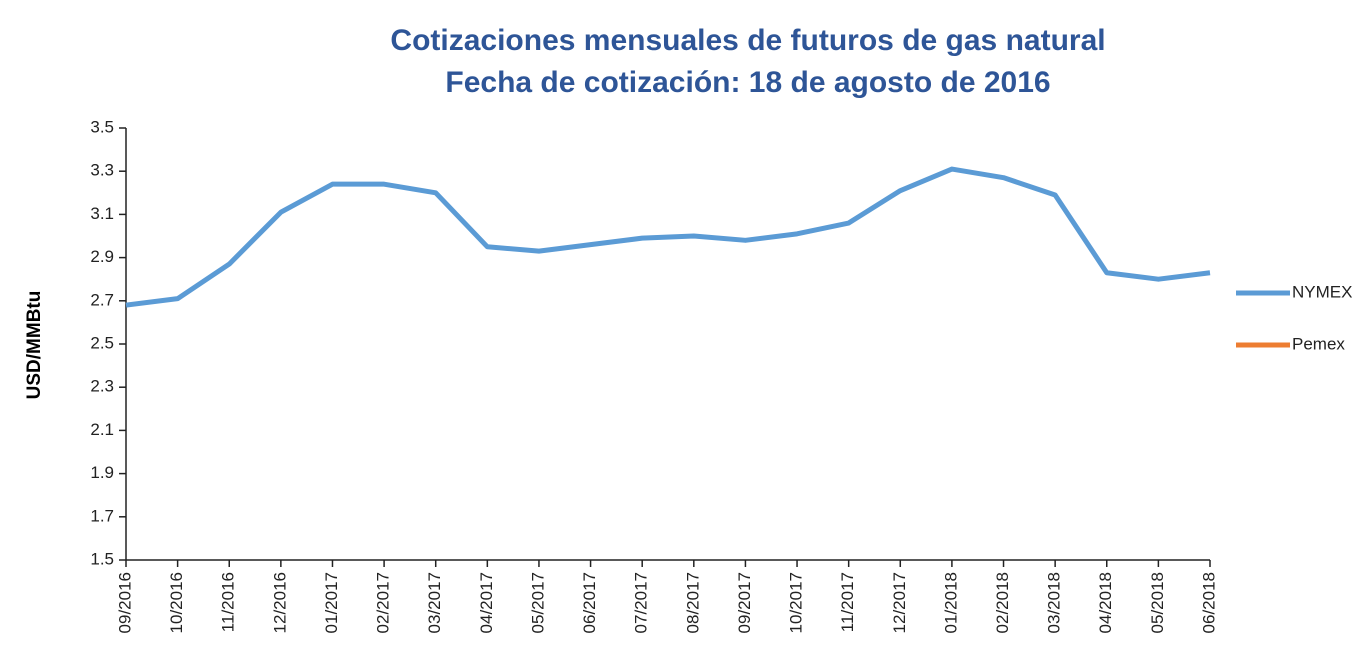 The image size is (1367, 657). What do you see at coordinates (102, 299) in the screenshot?
I see `y-tick-label: 2.7` at bounding box center [102, 299].